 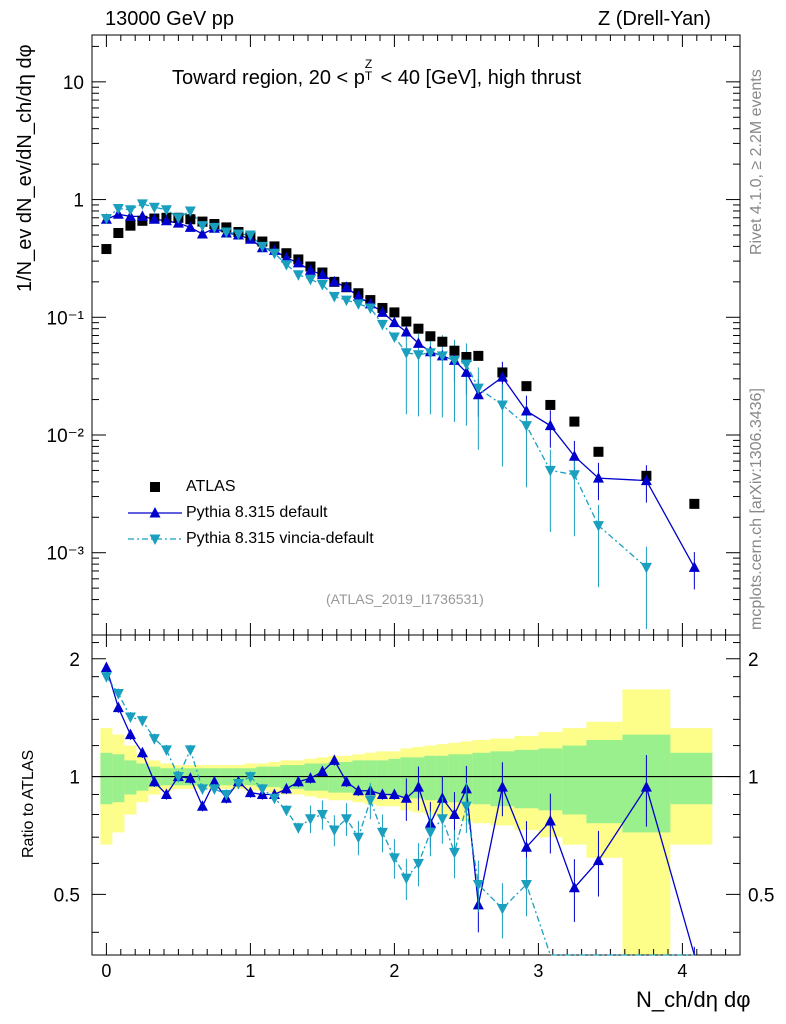 What do you see at coordinates (66, 318) in the screenshot?
I see `main-y-tick-label: 10⁻¹` at bounding box center [66, 318].